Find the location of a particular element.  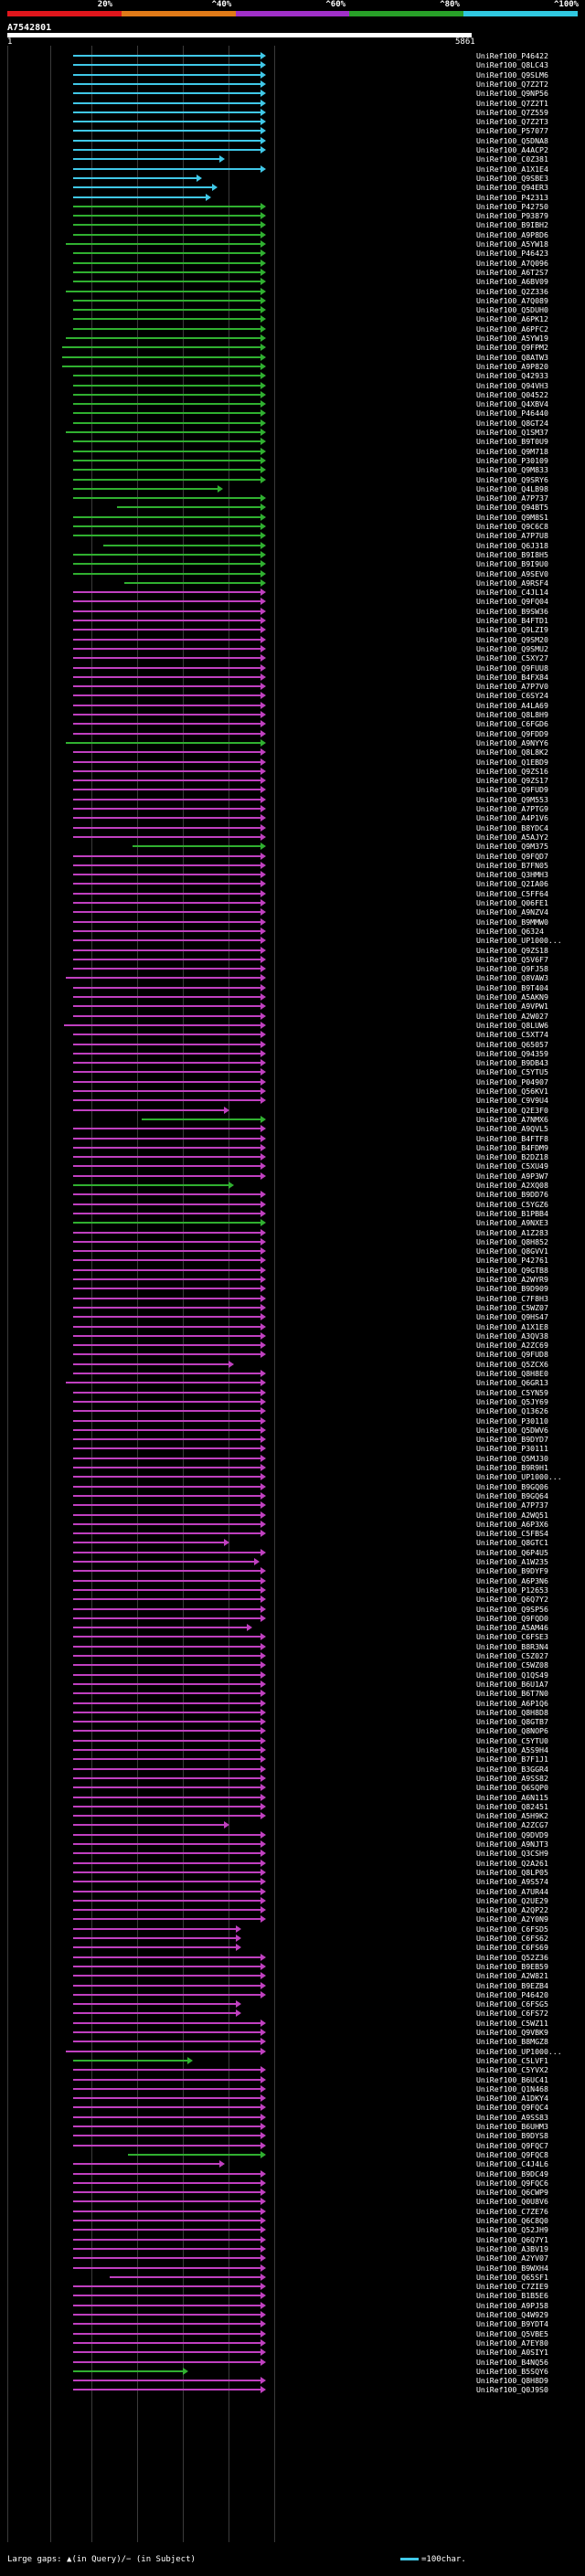

hit-label: UniRef100_A2QP22 is located at coordinates (512, 1910).